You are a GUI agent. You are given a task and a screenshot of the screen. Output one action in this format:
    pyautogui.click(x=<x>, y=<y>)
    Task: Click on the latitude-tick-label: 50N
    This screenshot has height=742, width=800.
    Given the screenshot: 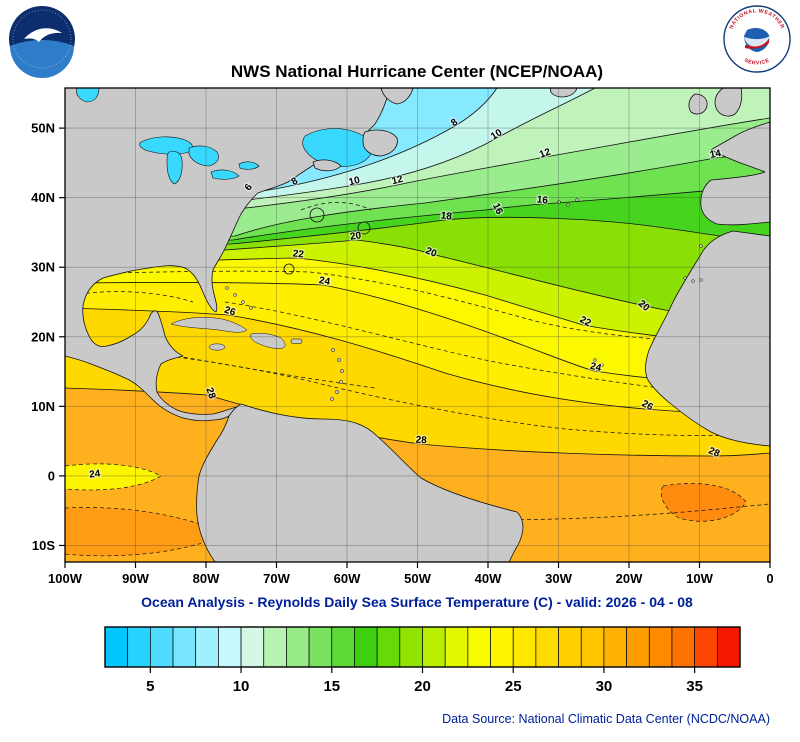 What is the action you would take?
    pyautogui.click(x=43, y=128)
    